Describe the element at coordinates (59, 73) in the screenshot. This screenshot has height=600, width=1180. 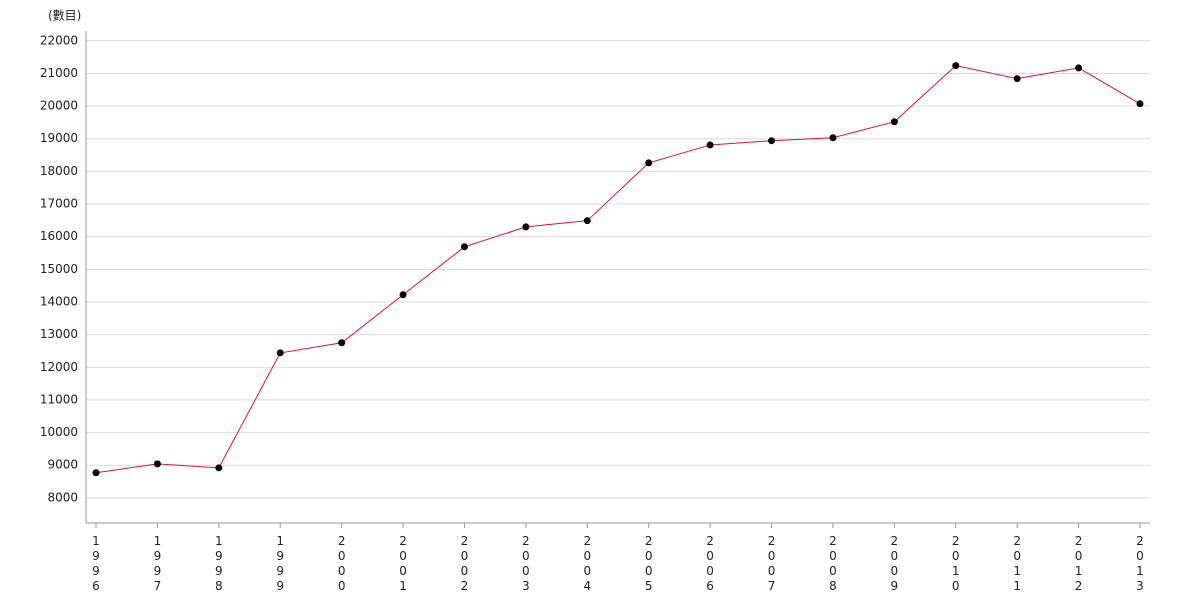
I see `y-tick-label: 21000` at that location.